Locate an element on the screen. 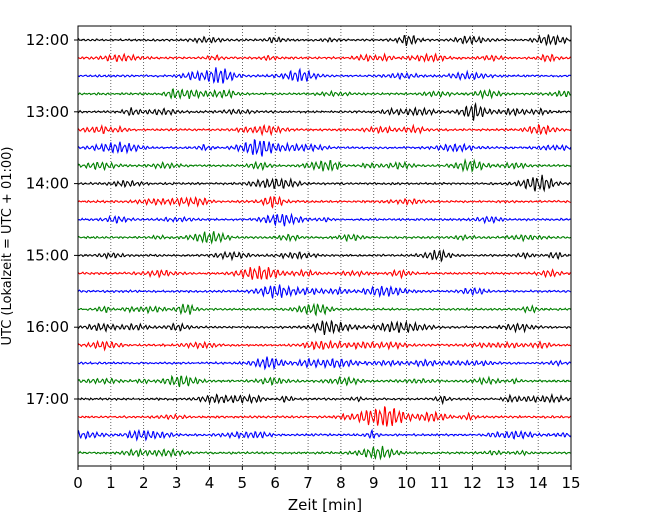 This screenshot has height=520, width=650. trace-12:15 is located at coordinates (324, 57).